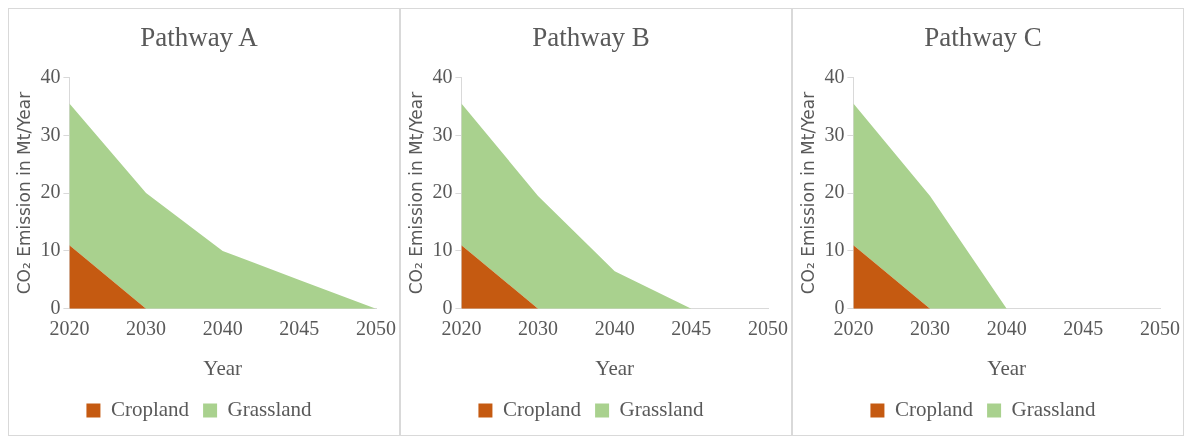  What do you see at coordinates (983, 37) in the screenshot?
I see `chart-title: Pathway C` at bounding box center [983, 37].